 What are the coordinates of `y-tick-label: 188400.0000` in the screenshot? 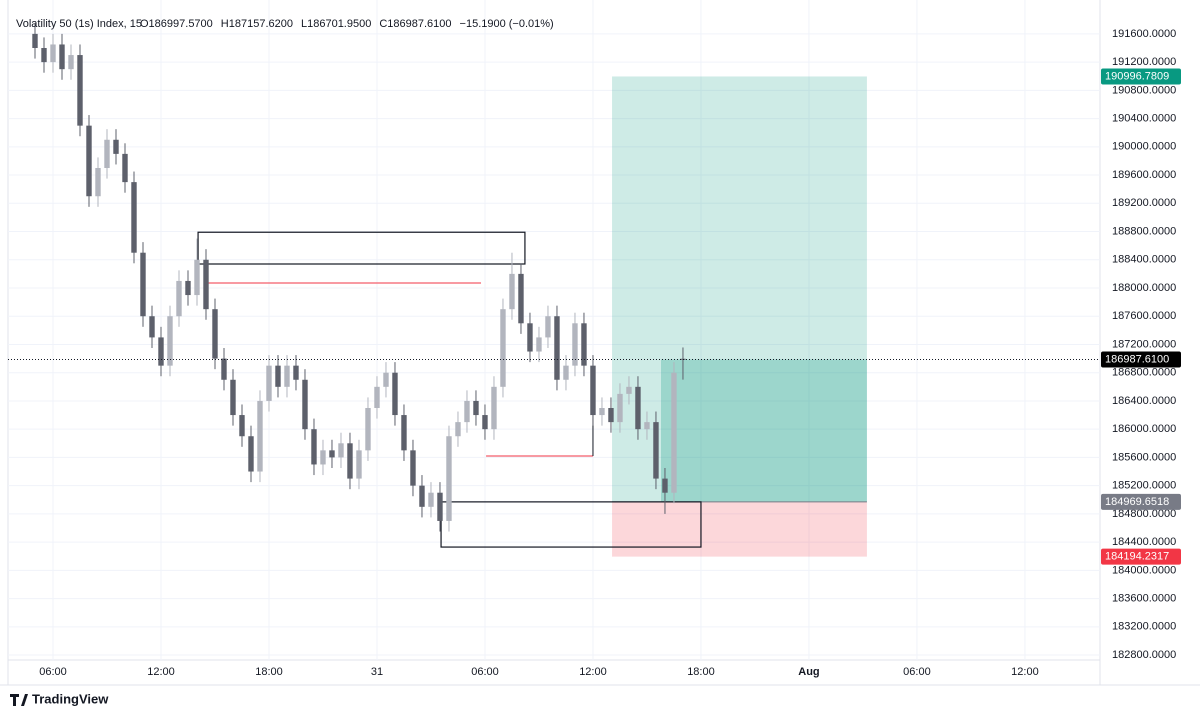 It's located at (1144, 260).